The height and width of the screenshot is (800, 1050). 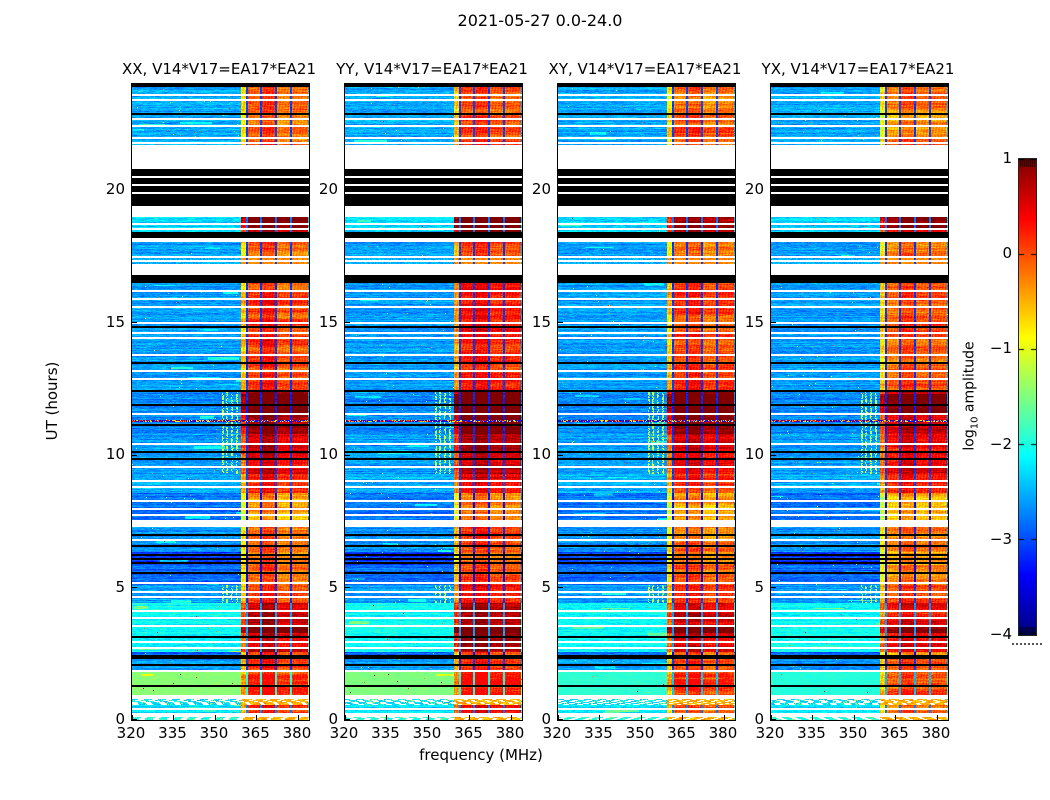 I want to click on spectrogram-panel-xx, so click(x=220, y=402).